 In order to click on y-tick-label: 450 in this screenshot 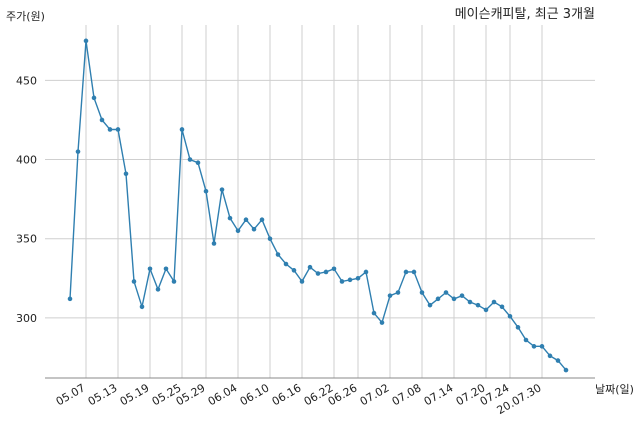, I will do `click(26, 80)`.